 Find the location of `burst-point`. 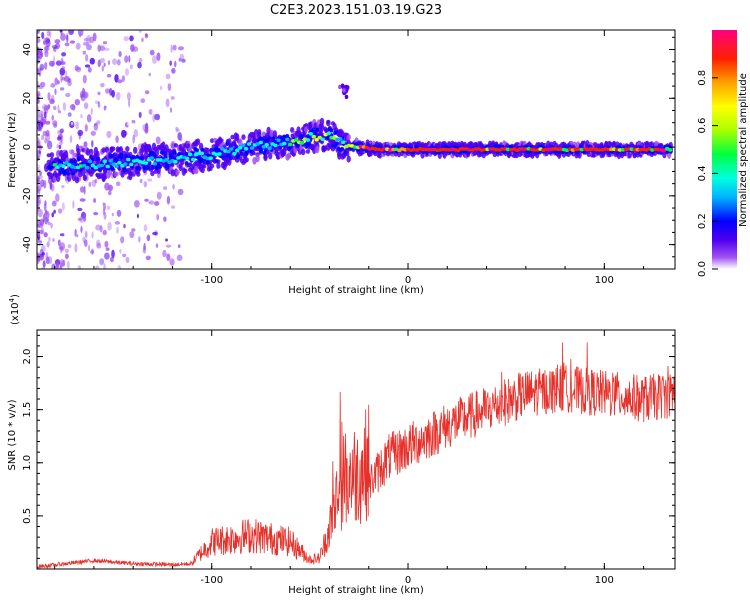

burst-point is located at coordinates (347, 87).